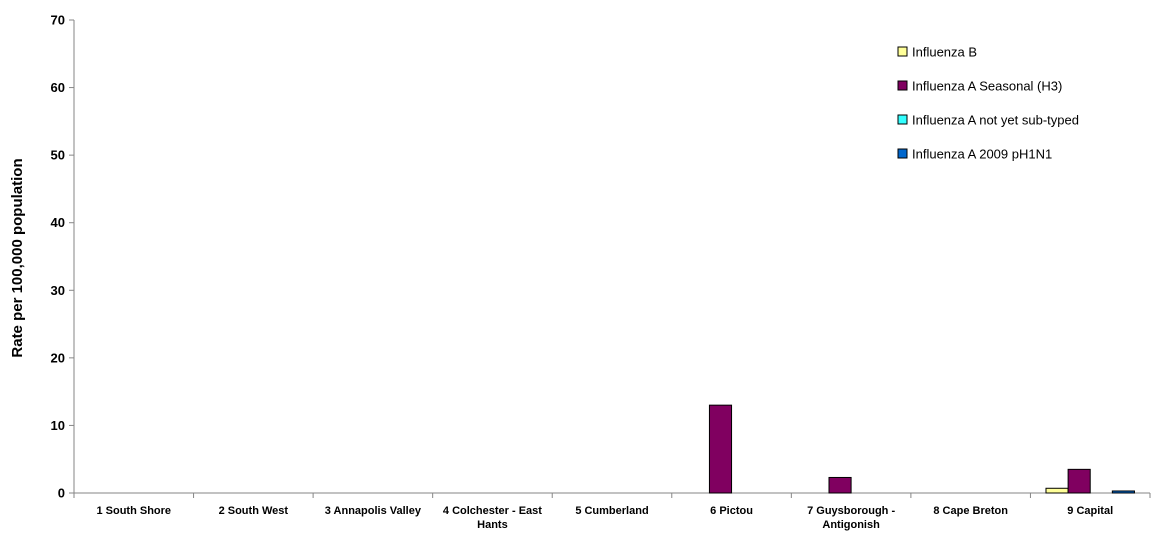 The height and width of the screenshot is (538, 1164). What do you see at coordinates (851, 518) in the screenshot?
I see `x-tick-label: 7 Guysborough -Antigonish` at bounding box center [851, 518].